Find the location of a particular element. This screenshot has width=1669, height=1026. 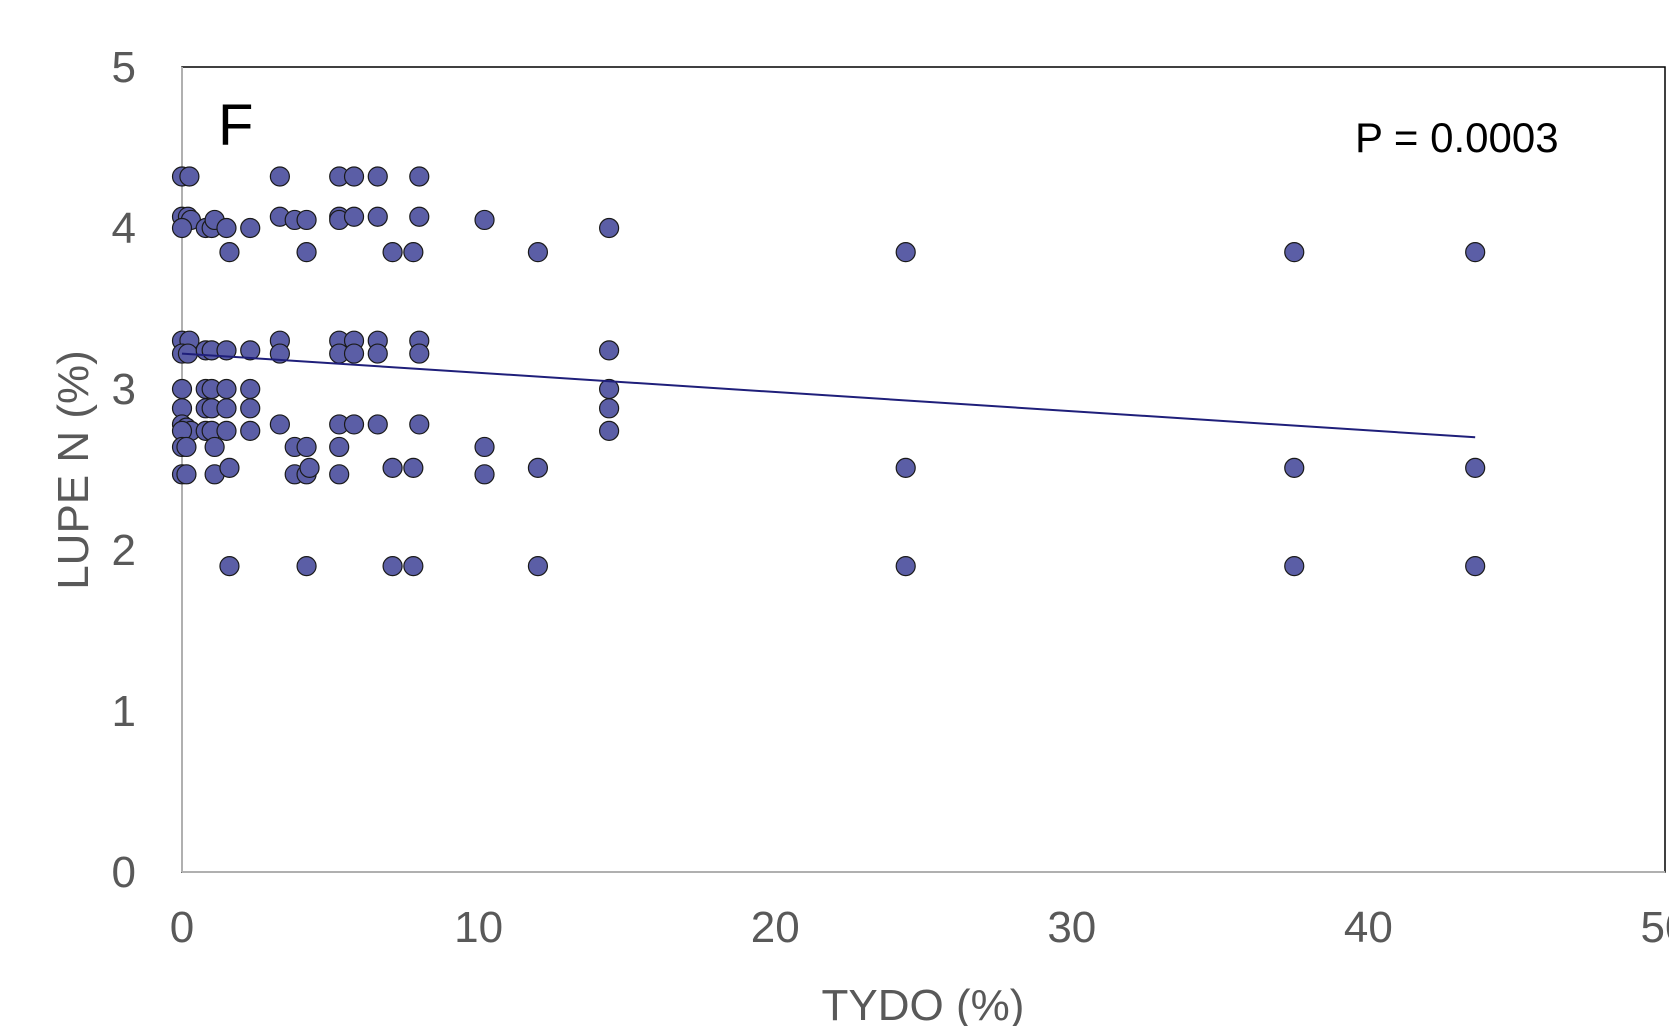

p-value-annotation: P = 0.0003 is located at coordinates (1457, 137).